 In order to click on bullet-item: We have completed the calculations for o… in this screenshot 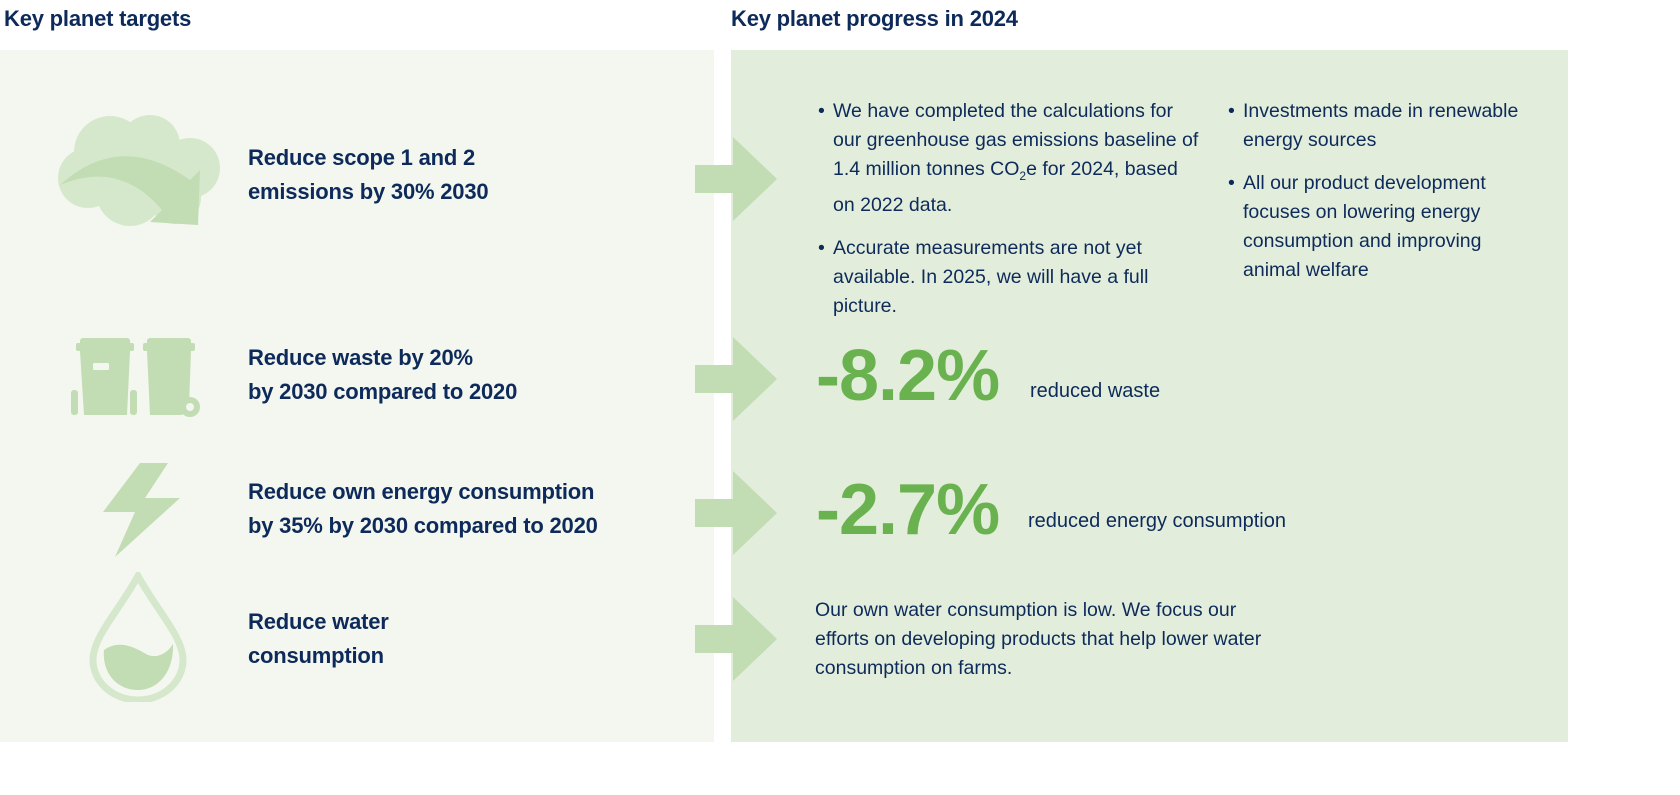, I will do `click(1010, 158)`.